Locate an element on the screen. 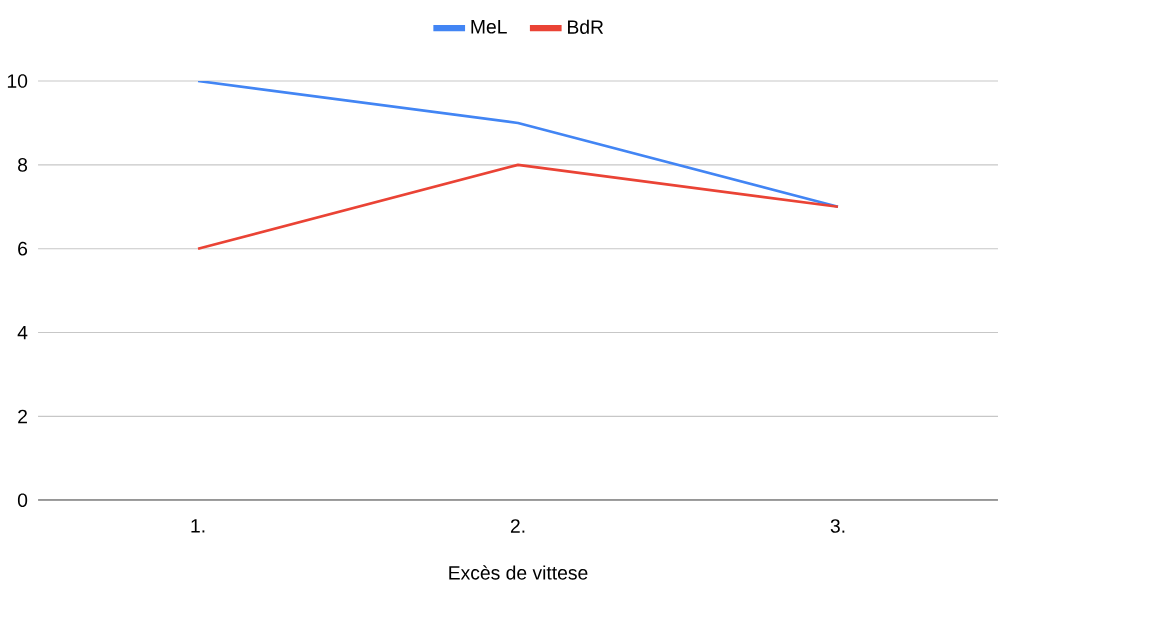 This screenshot has height=622, width=1158. x-tick-label: 1. is located at coordinates (198, 526).